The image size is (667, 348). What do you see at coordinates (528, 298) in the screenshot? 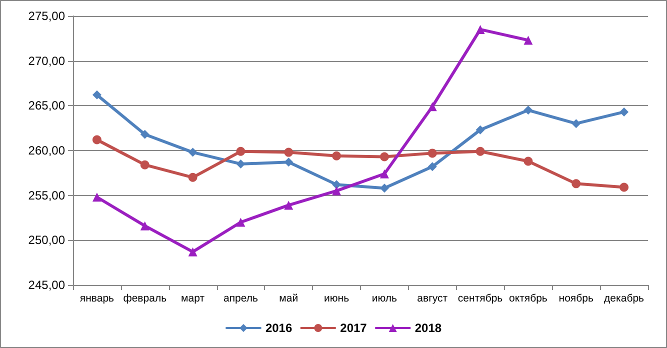
I see `x-tick-label: октябрь` at bounding box center [528, 298].